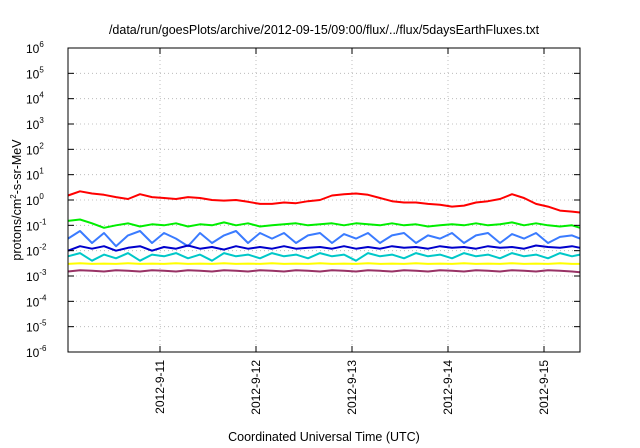  What do you see at coordinates (324, 437) in the screenshot?
I see `x-axis-label: Coordinated Universal Time (UTC)` at bounding box center [324, 437].